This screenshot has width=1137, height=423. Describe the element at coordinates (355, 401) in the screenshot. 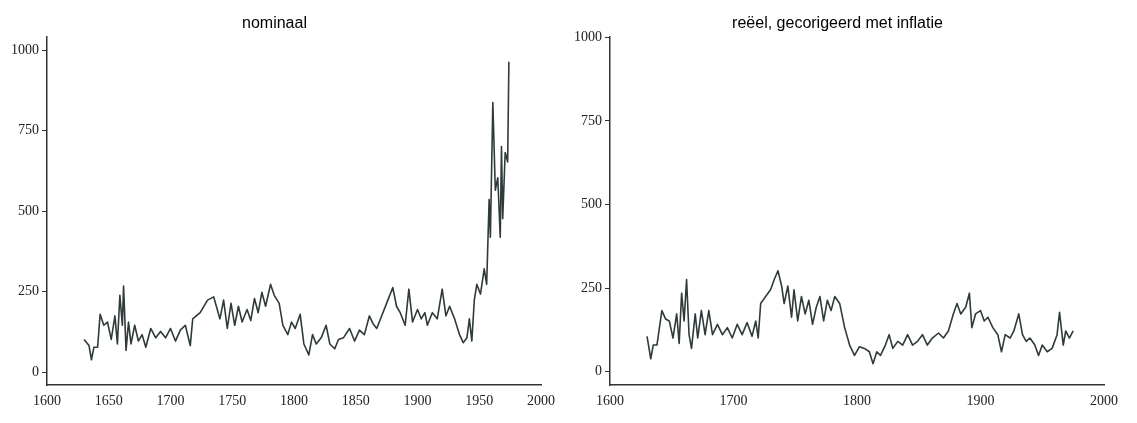

I see `x-tick-label: 1850` at that location.